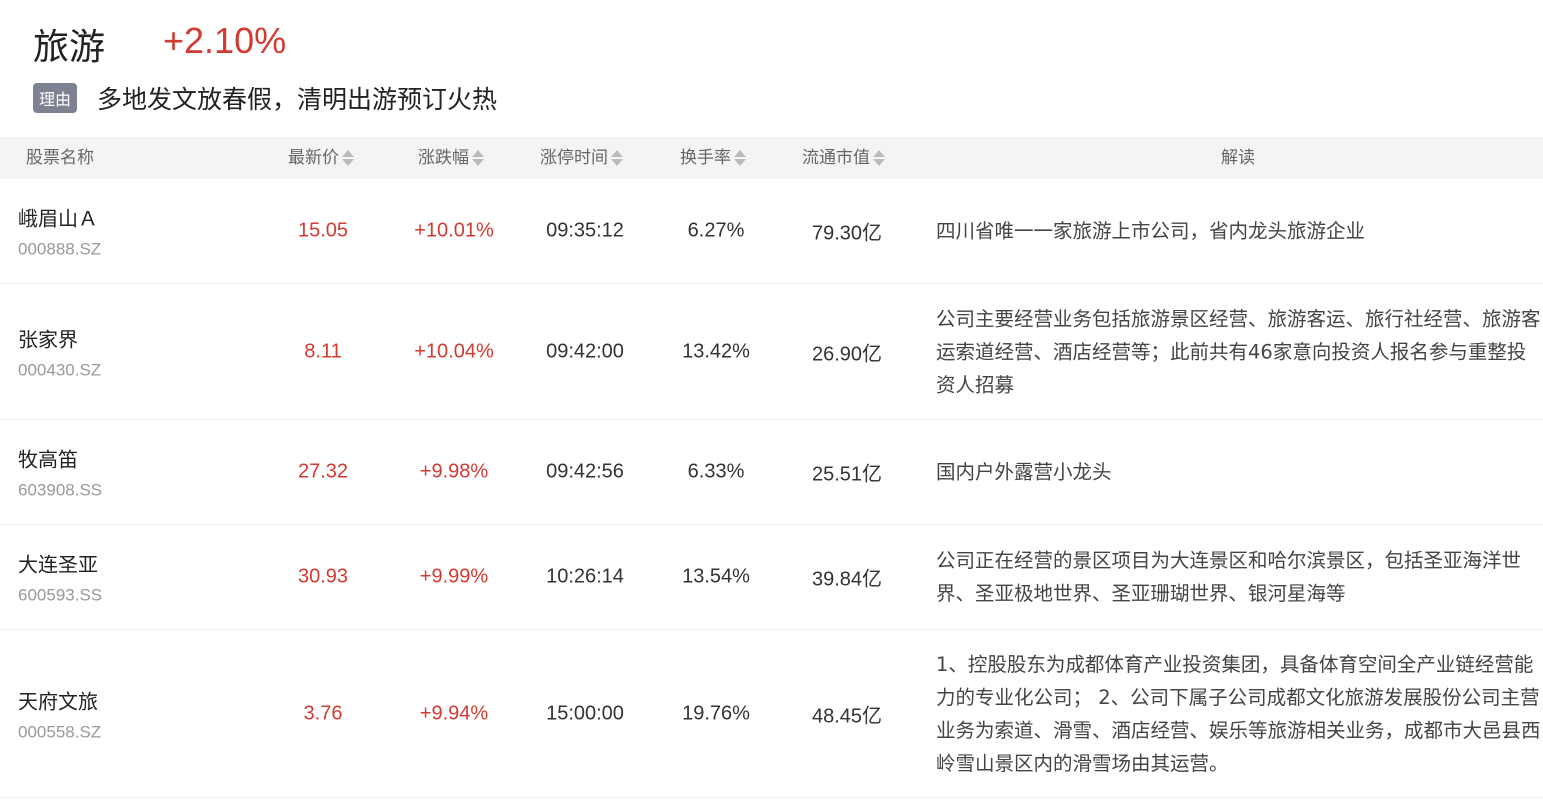 Image resolution: width=1543 pixels, height=802 pixels. Describe the element at coordinates (59, 231) in the screenshot. I see `stock-name-cell: 峨眉山Ａ 000888.SZ` at that location.